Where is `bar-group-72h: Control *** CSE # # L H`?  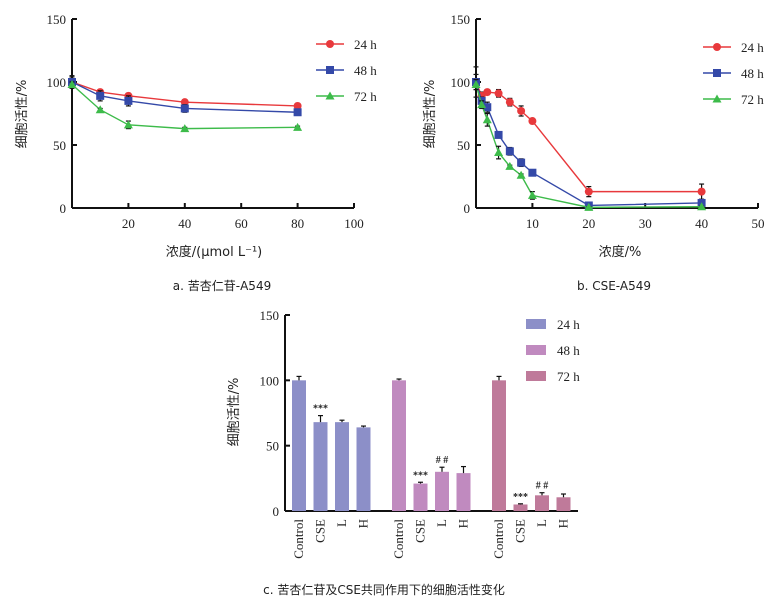
bar-group-72h: Control *** CSE # # L H is located at coordinates (531, 467).